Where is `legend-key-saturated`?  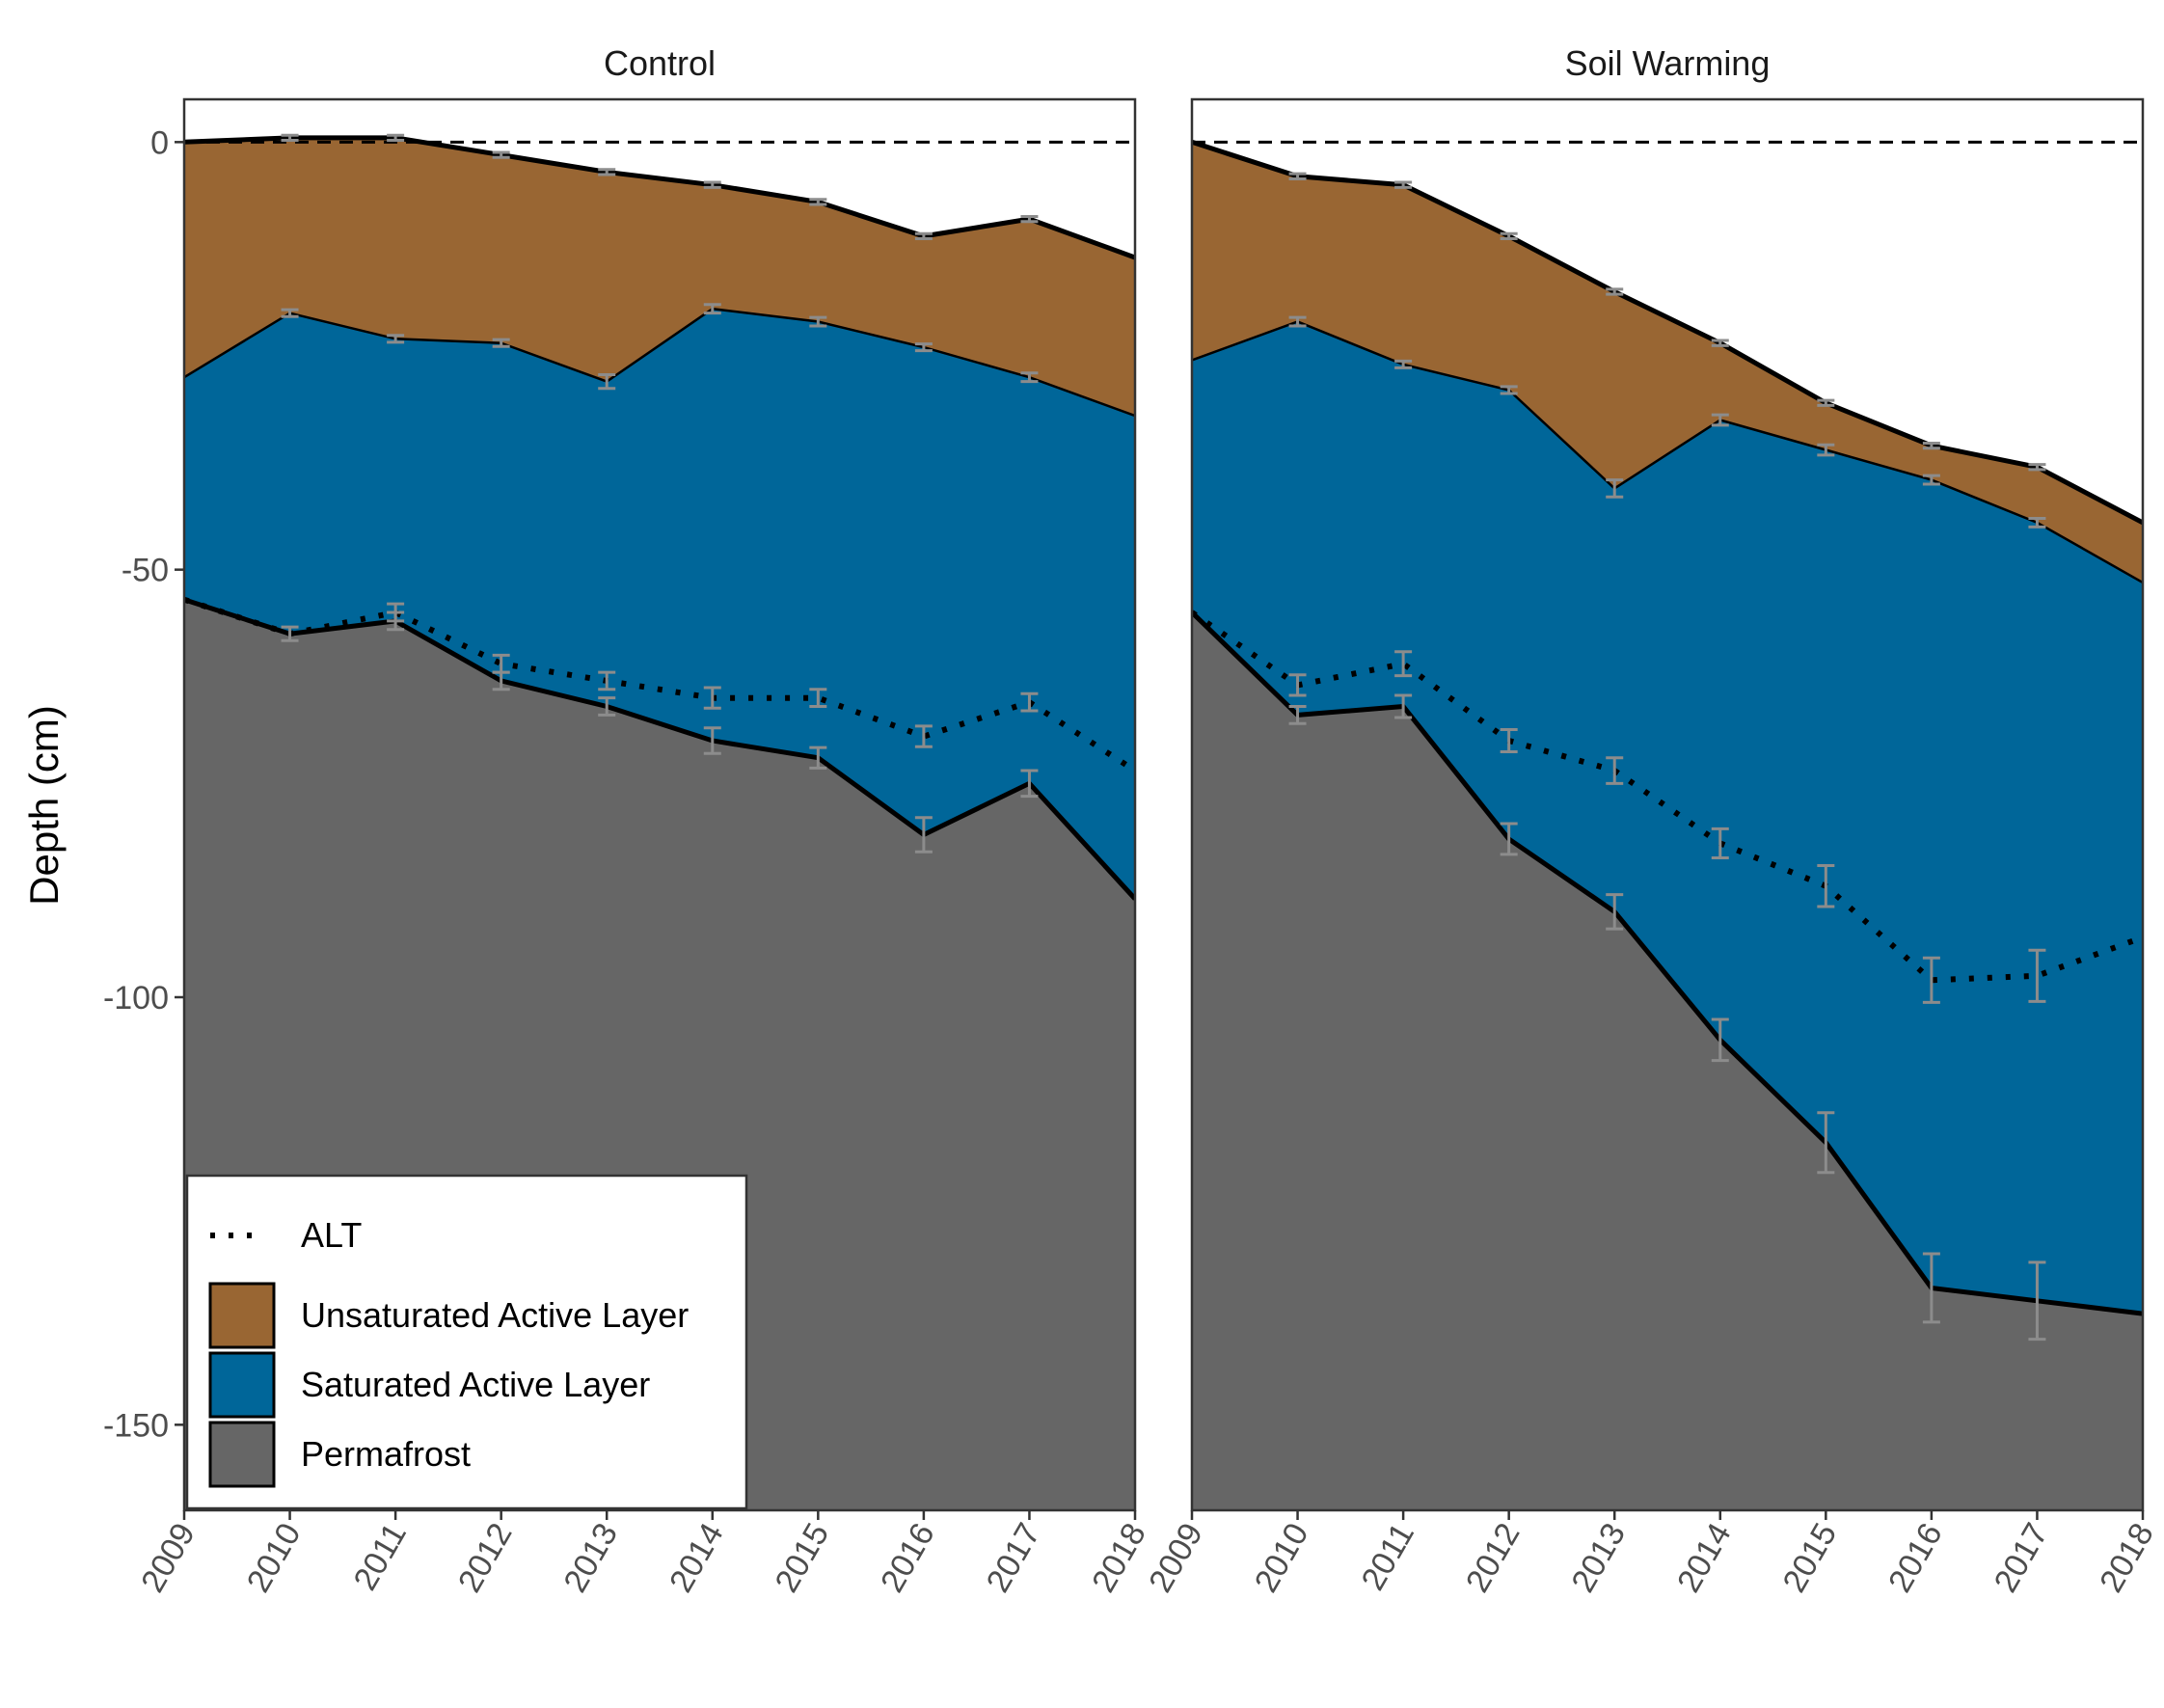
legend-key-saturated is located at coordinates (242, 1385).